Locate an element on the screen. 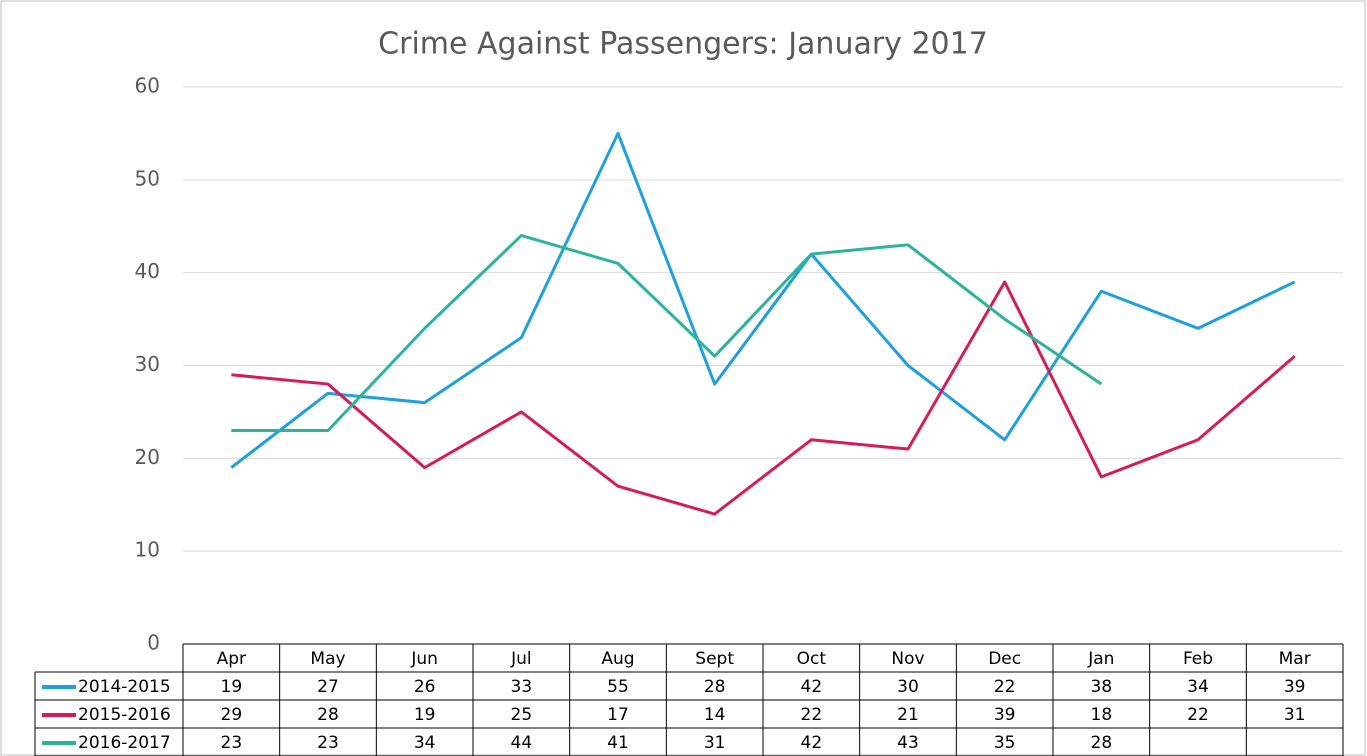 The width and height of the screenshot is (1367, 756). table-value: 41 is located at coordinates (618, 743).